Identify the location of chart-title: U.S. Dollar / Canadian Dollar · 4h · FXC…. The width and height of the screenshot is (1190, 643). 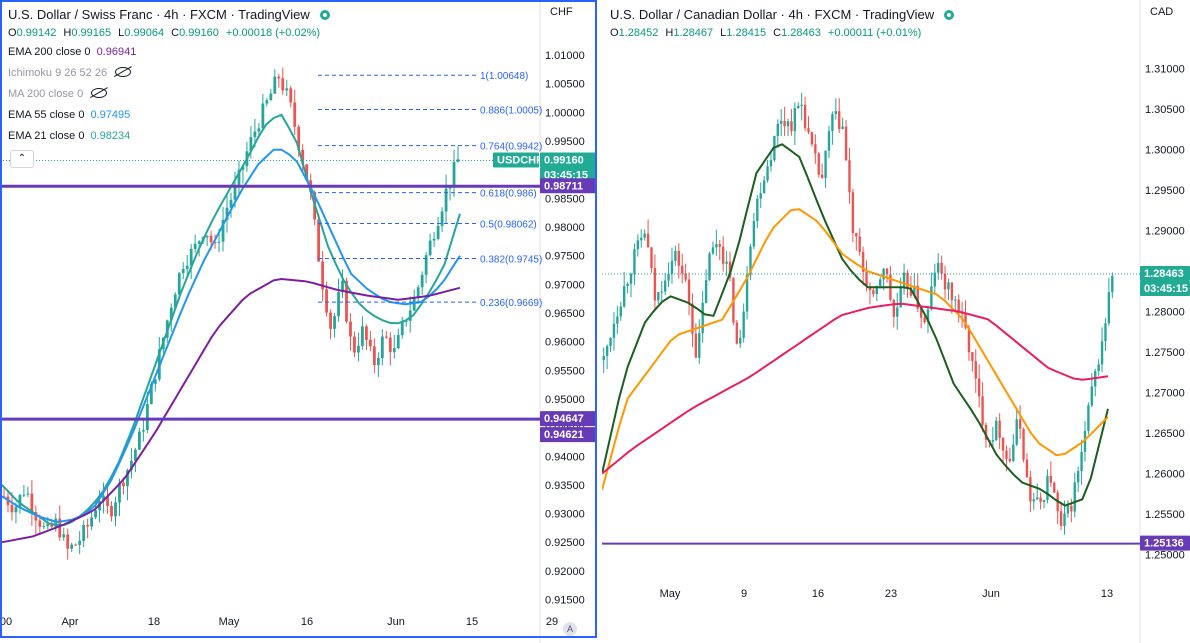
(782, 14).